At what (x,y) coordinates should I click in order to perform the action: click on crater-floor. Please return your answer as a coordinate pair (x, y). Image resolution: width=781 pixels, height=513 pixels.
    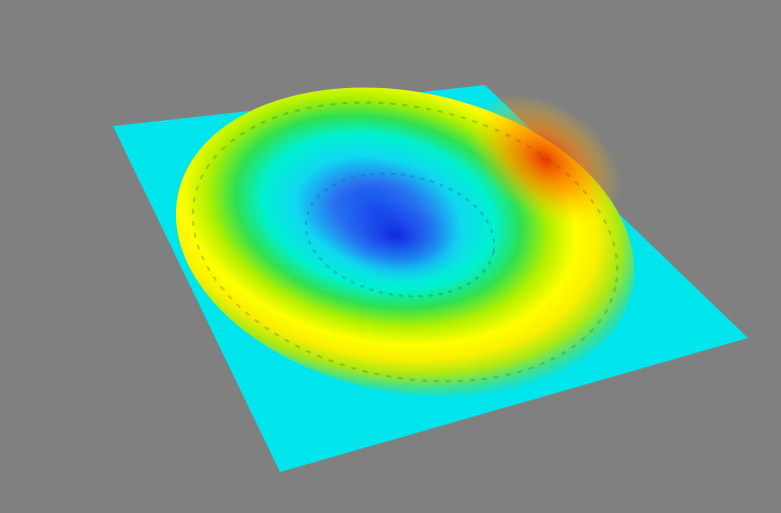
    Looking at the image, I should click on (395, 235).